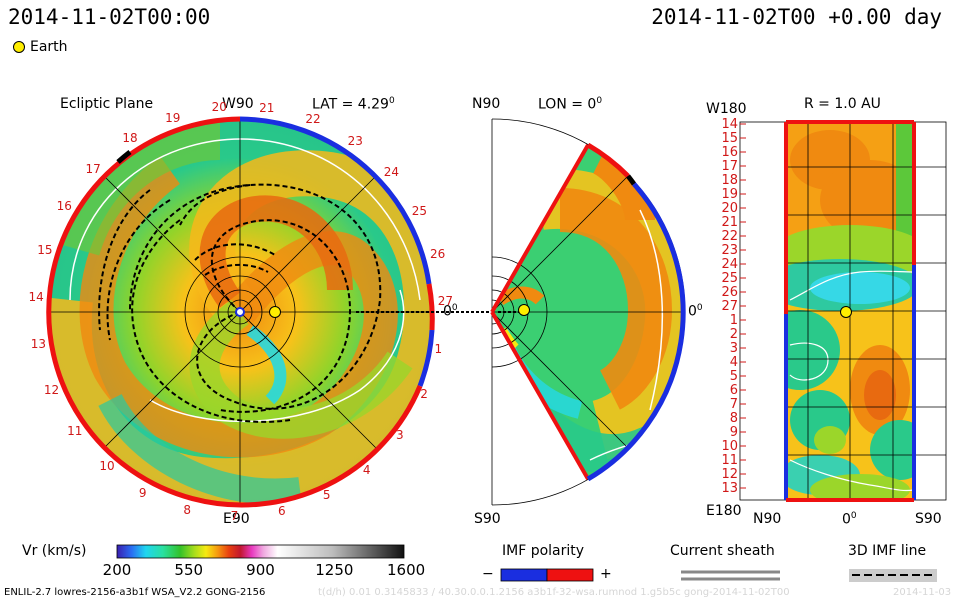  I want to click on r-panel-y-label: 6, so click(733, 390).